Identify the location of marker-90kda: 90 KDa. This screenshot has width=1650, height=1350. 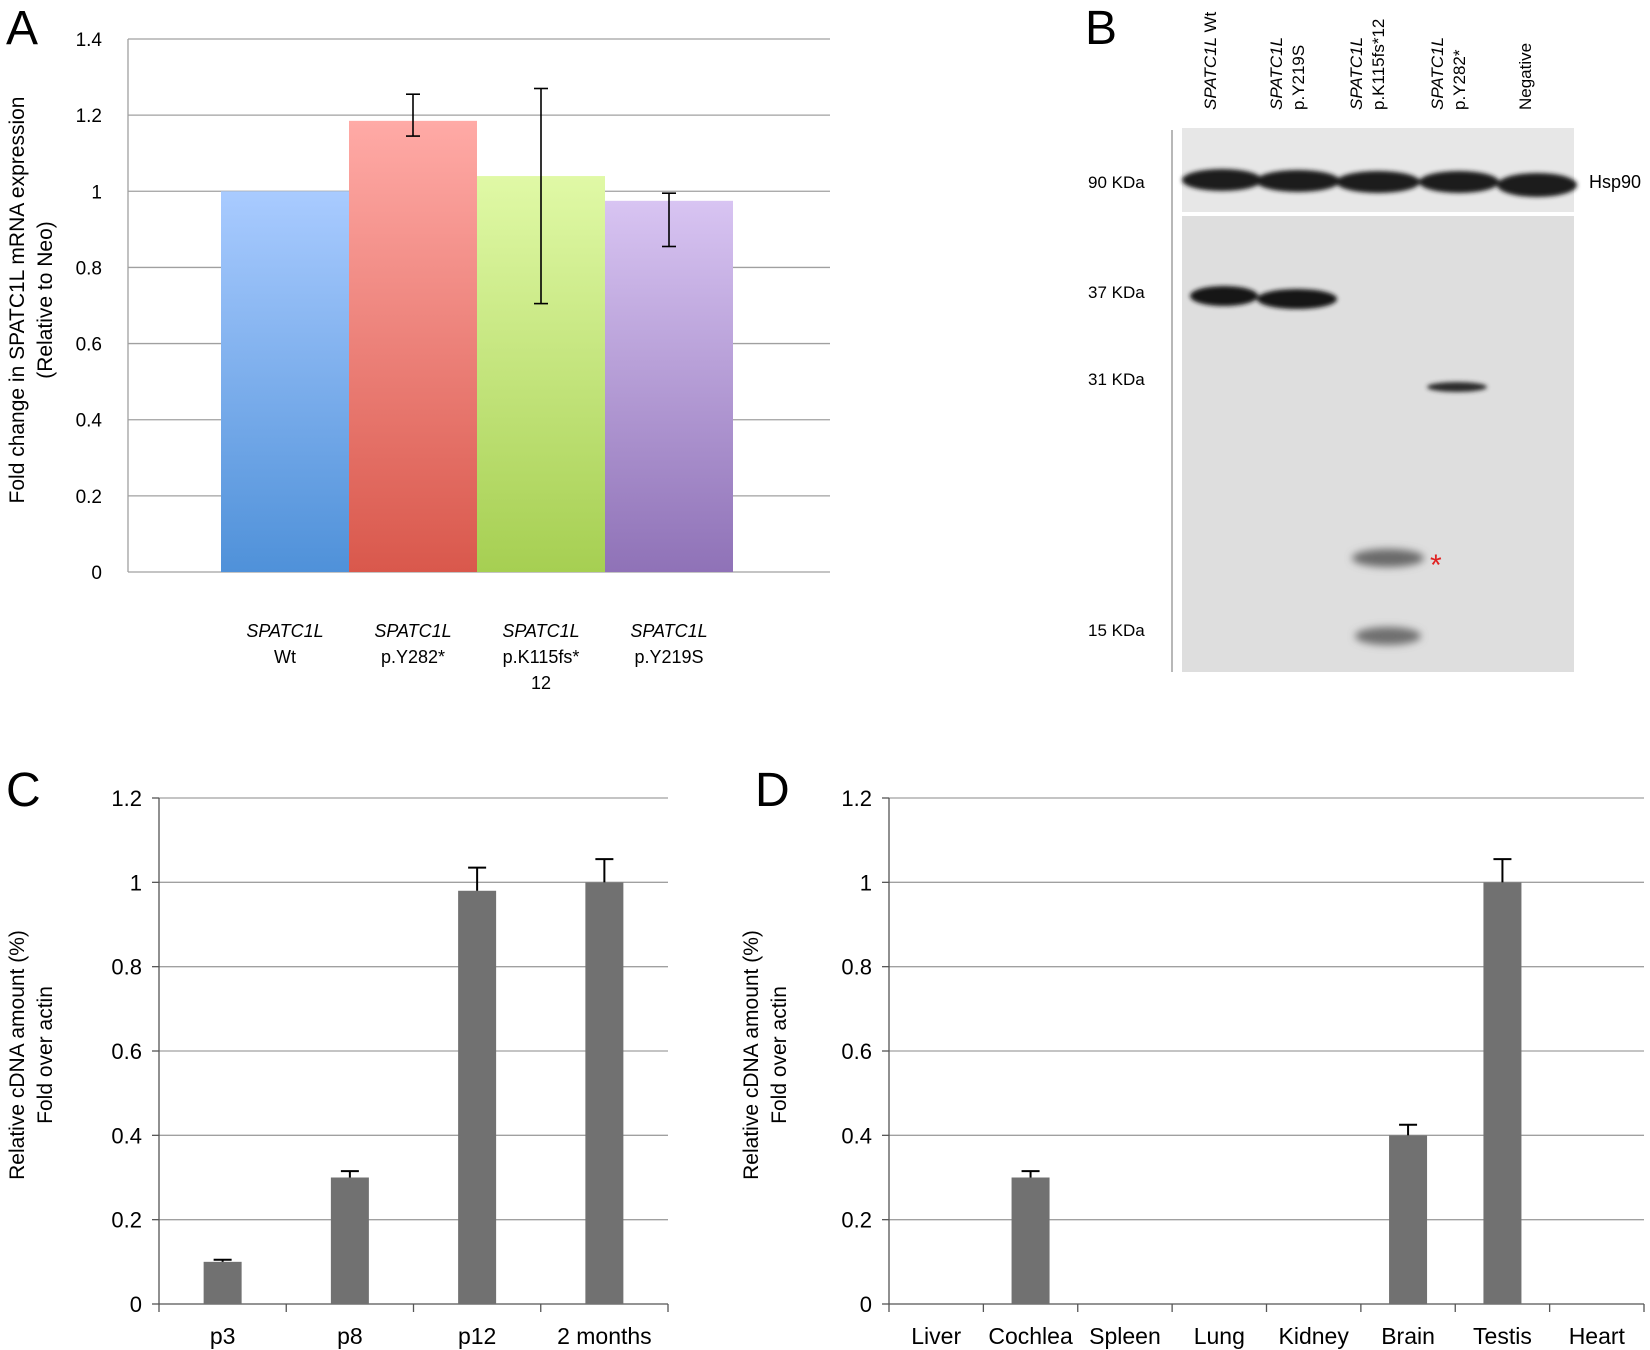
(1116, 182).